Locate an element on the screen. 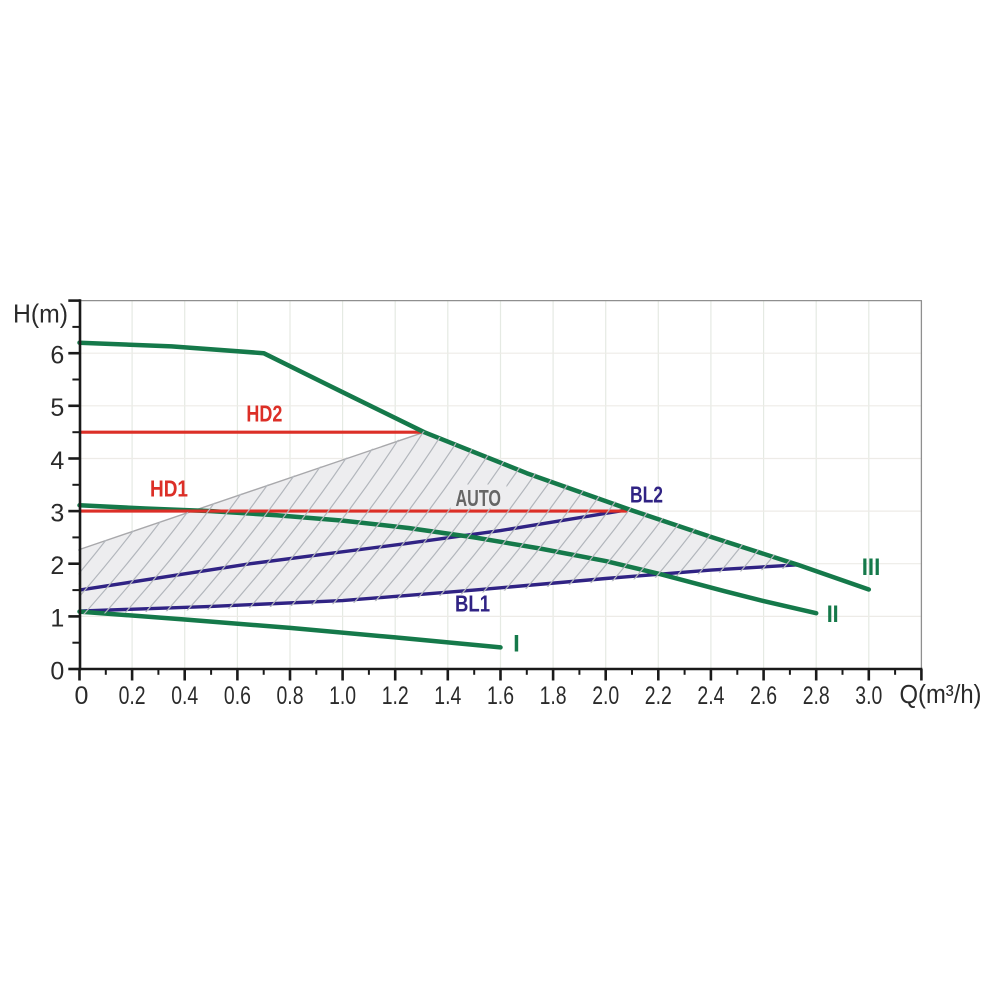 The height and width of the screenshot is (1005, 1000). svg-text: 3.0 is located at coordinates (868, 696).